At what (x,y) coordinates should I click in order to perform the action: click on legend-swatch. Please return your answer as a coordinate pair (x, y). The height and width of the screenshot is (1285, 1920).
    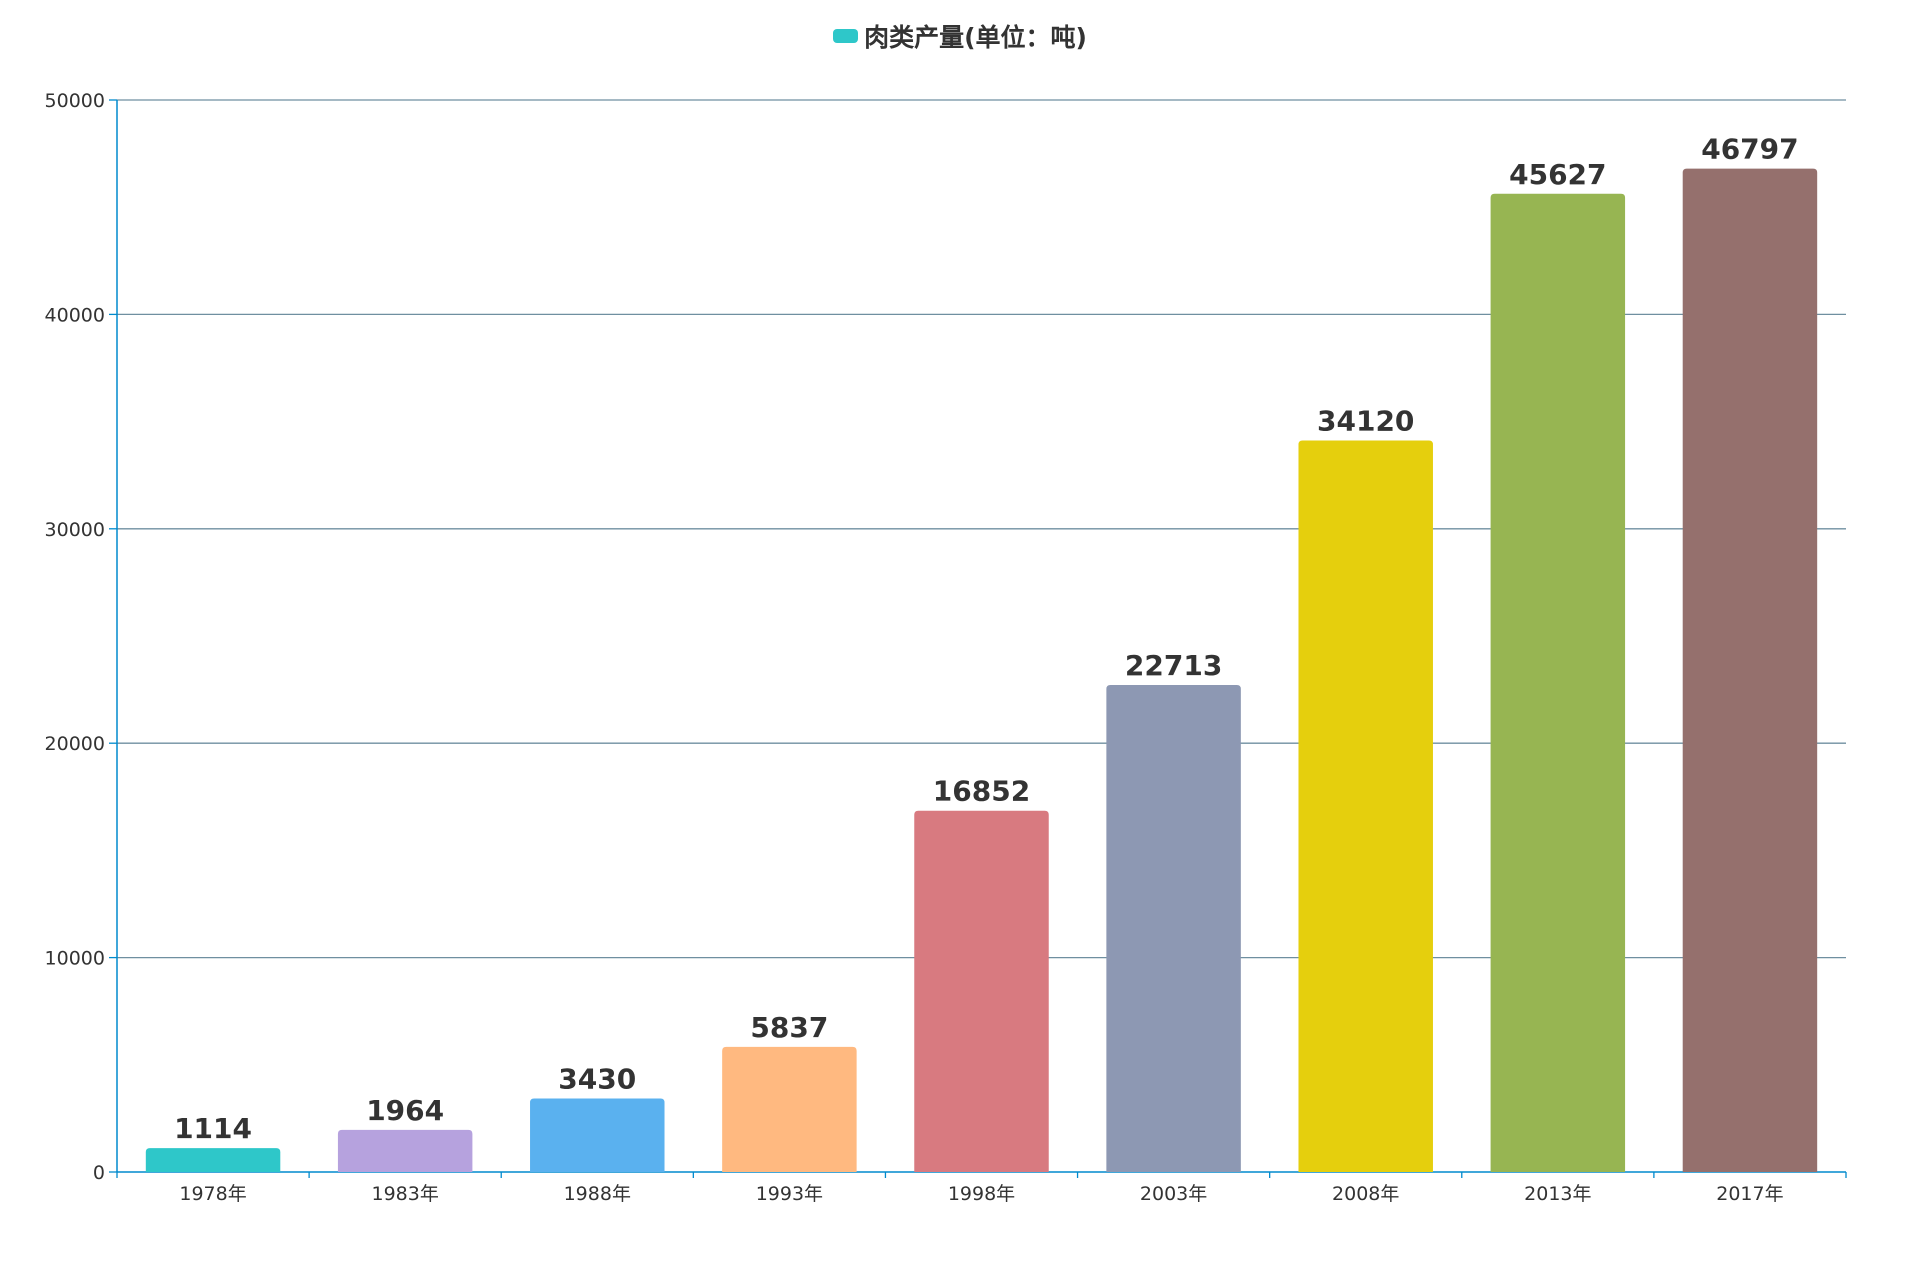
    Looking at the image, I should click on (846, 36).